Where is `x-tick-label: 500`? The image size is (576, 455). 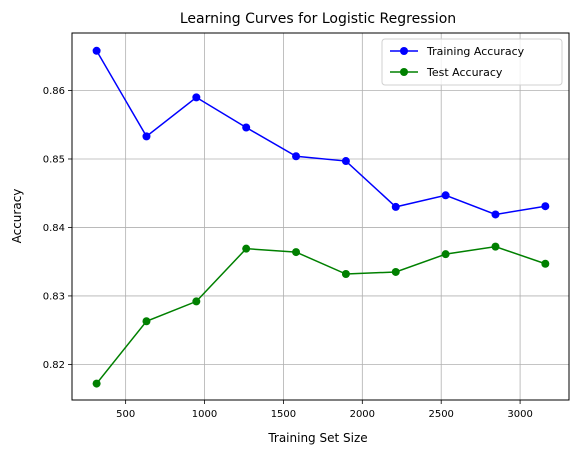 x-tick-label: 500 is located at coordinates (125, 414).